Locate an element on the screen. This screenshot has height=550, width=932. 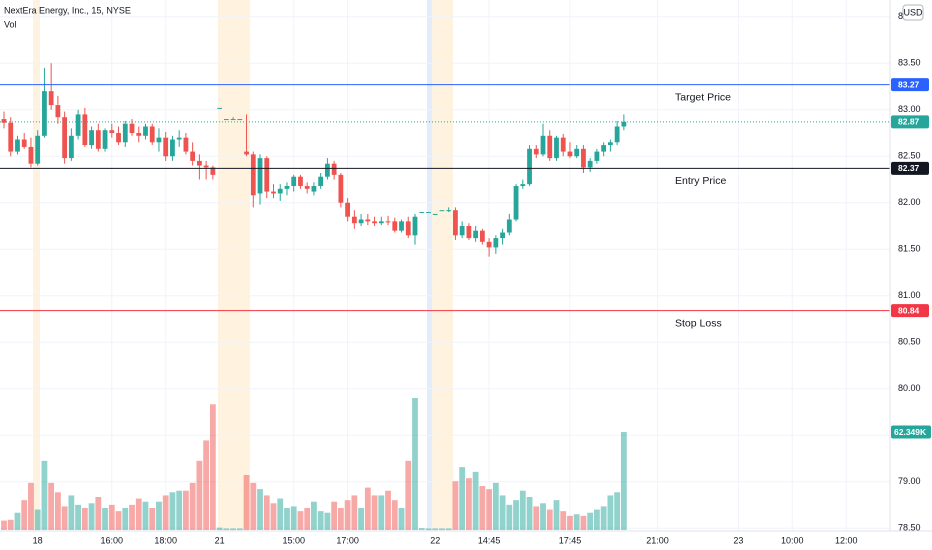
last-volume-tag is located at coordinates (911, 432).